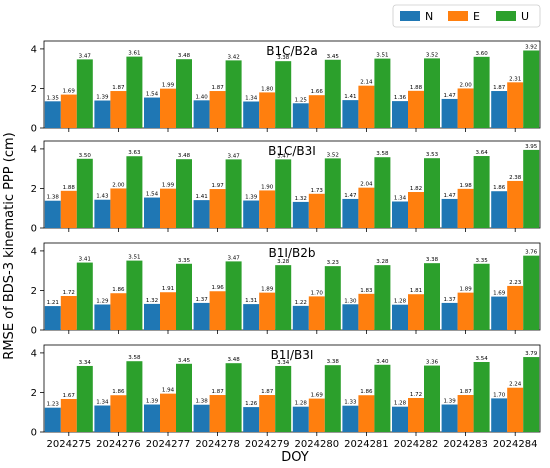 The width and height of the screenshot is (550, 468). I want to click on data-label: 1.67, so click(69, 396).